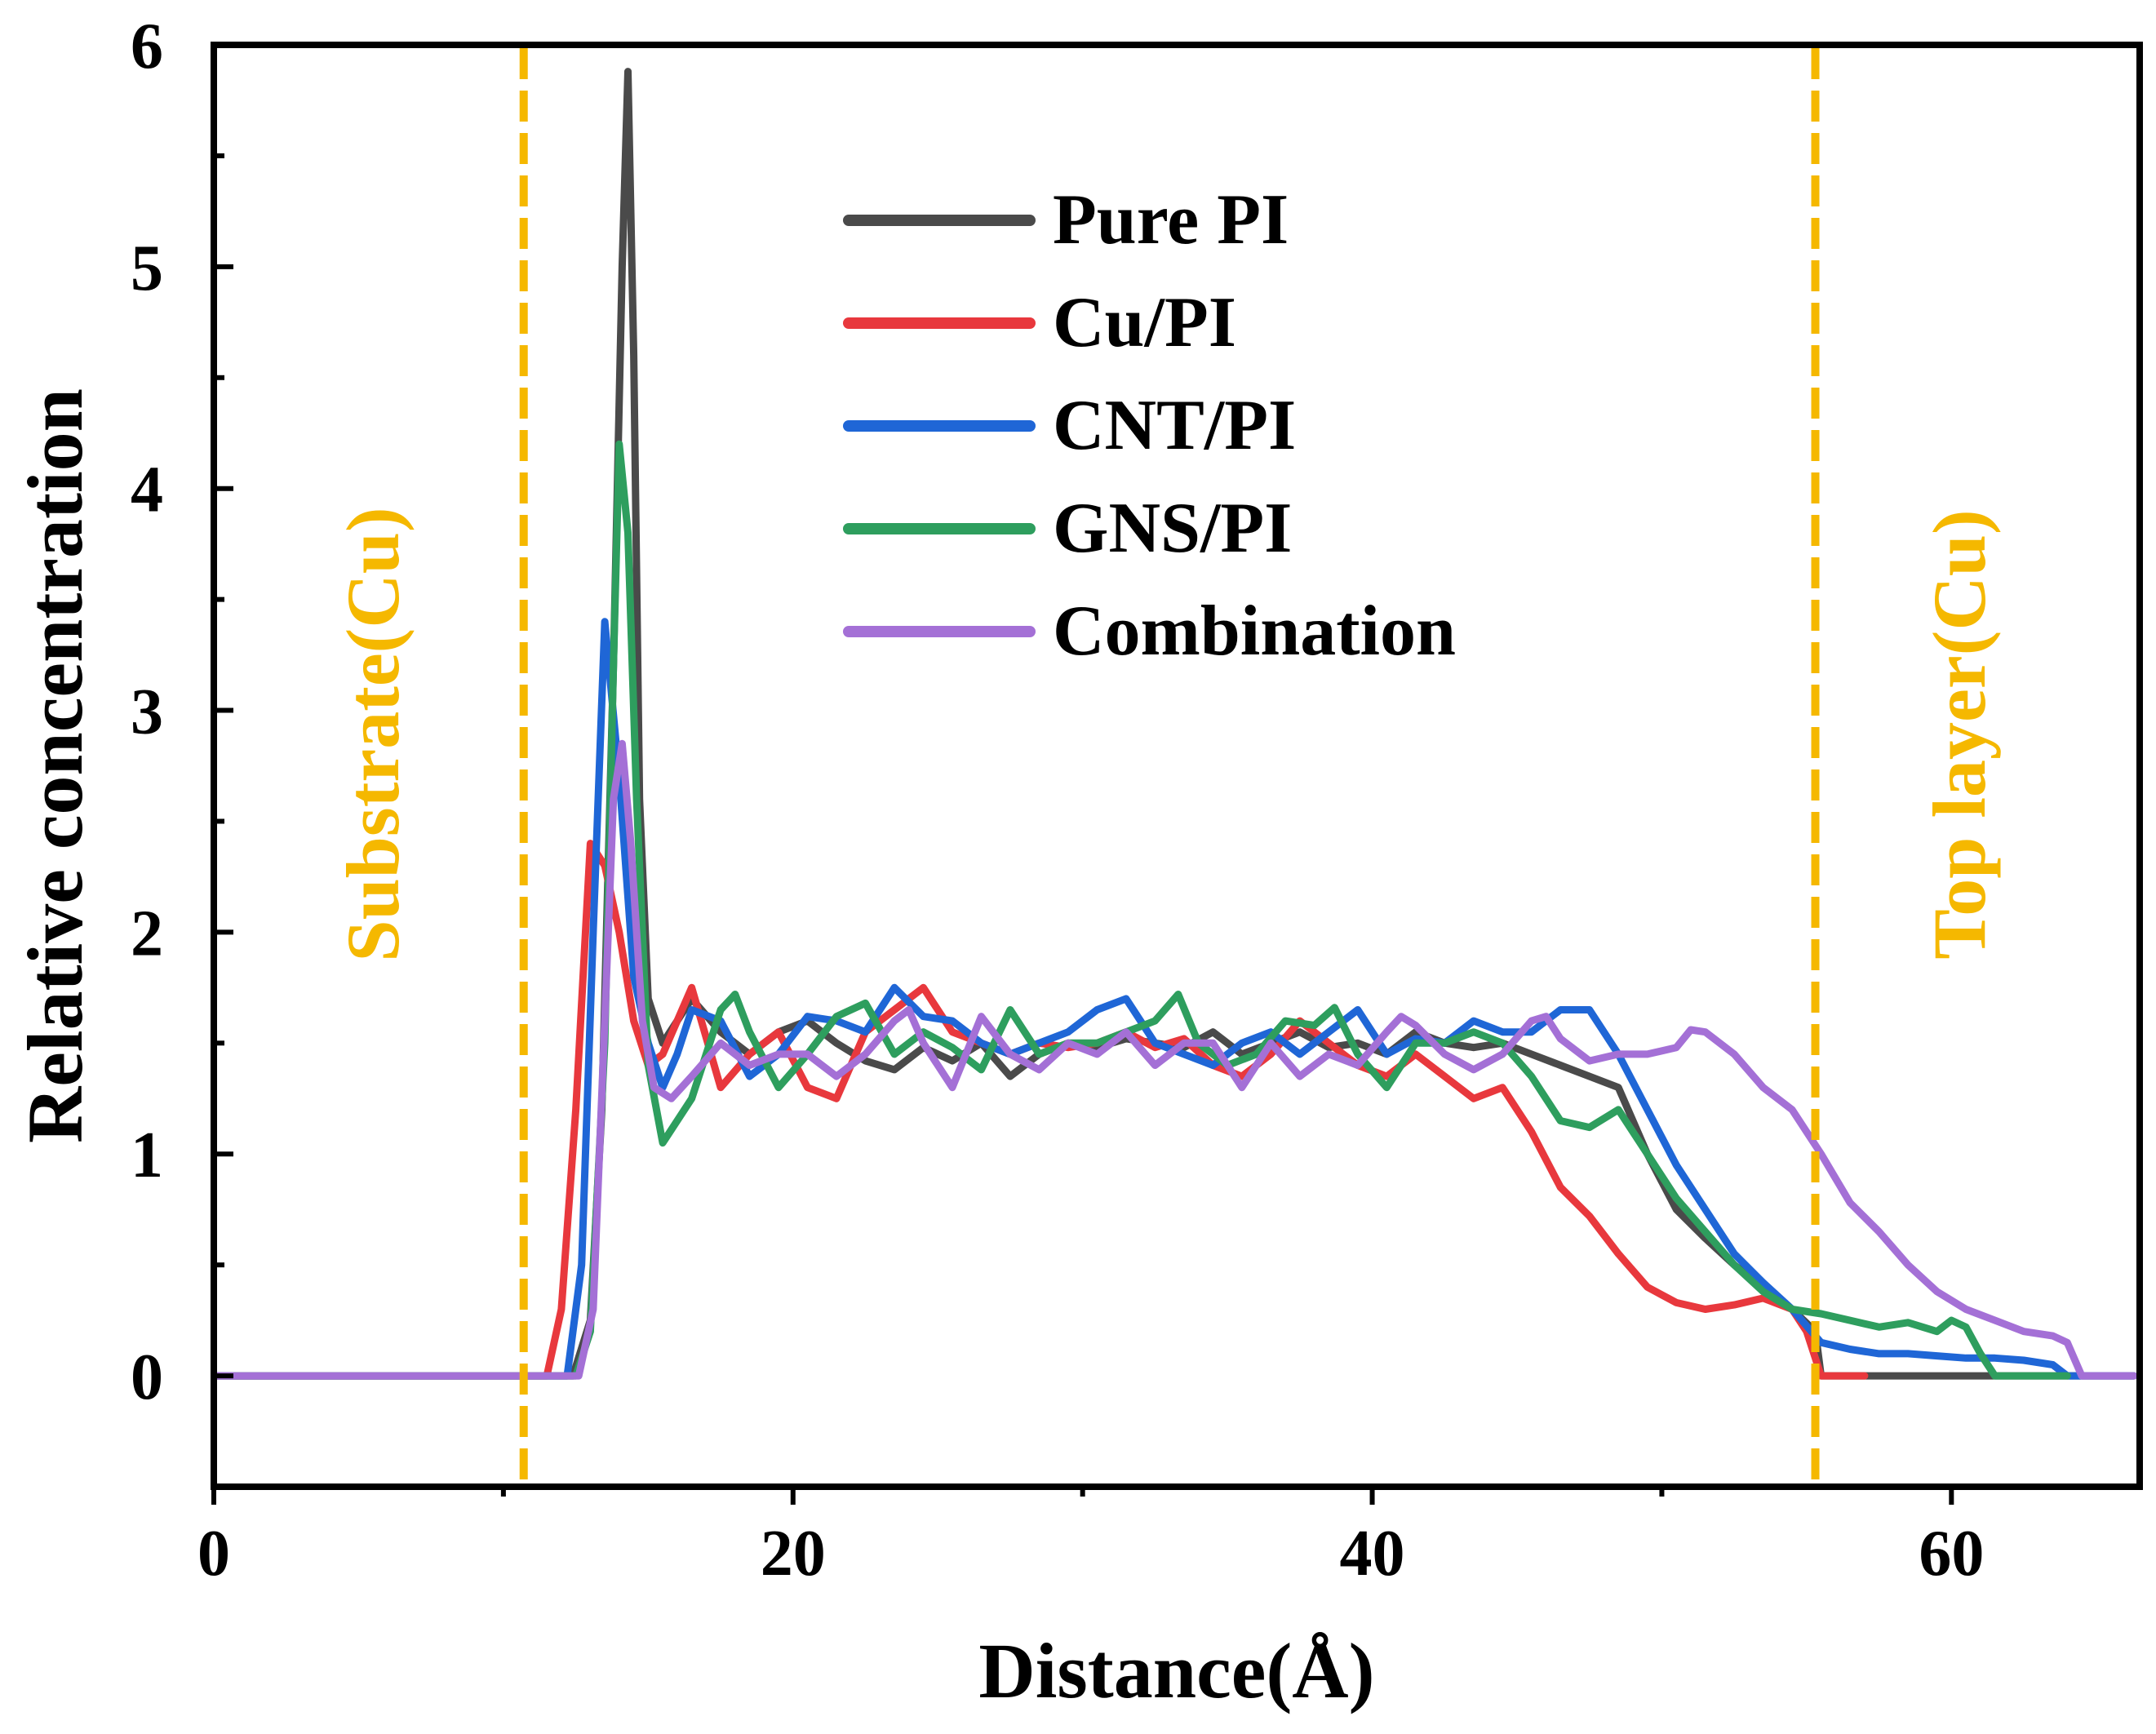 This screenshot has width=2156, height=1734. I want to click on y-tick-label: 1, so click(147, 1155).